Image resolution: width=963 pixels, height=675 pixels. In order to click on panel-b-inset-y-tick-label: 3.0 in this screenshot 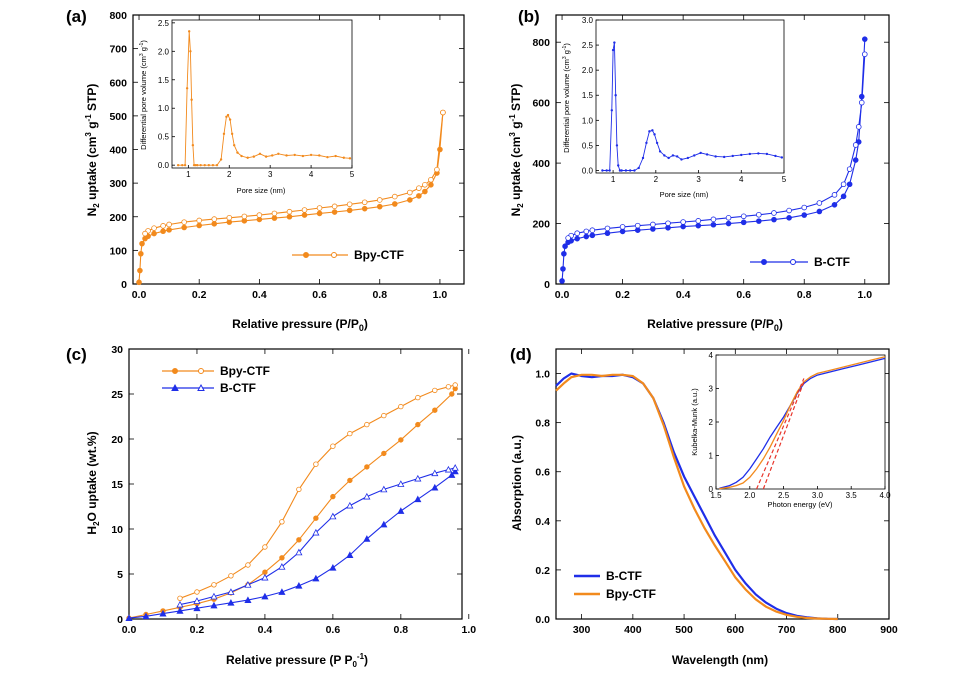, I will do `click(588, 20)`.